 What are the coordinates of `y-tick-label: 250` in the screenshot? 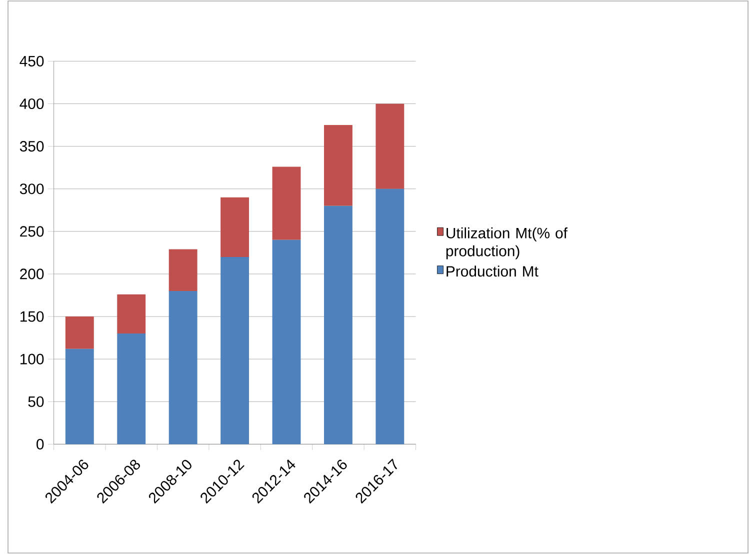 It's located at (32, 231).